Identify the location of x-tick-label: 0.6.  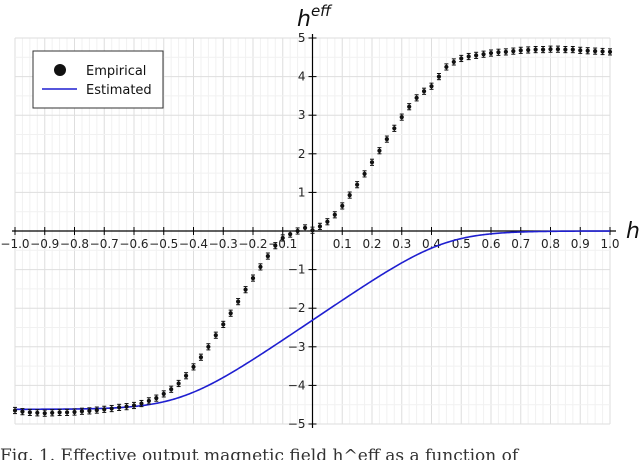
(490, 244).